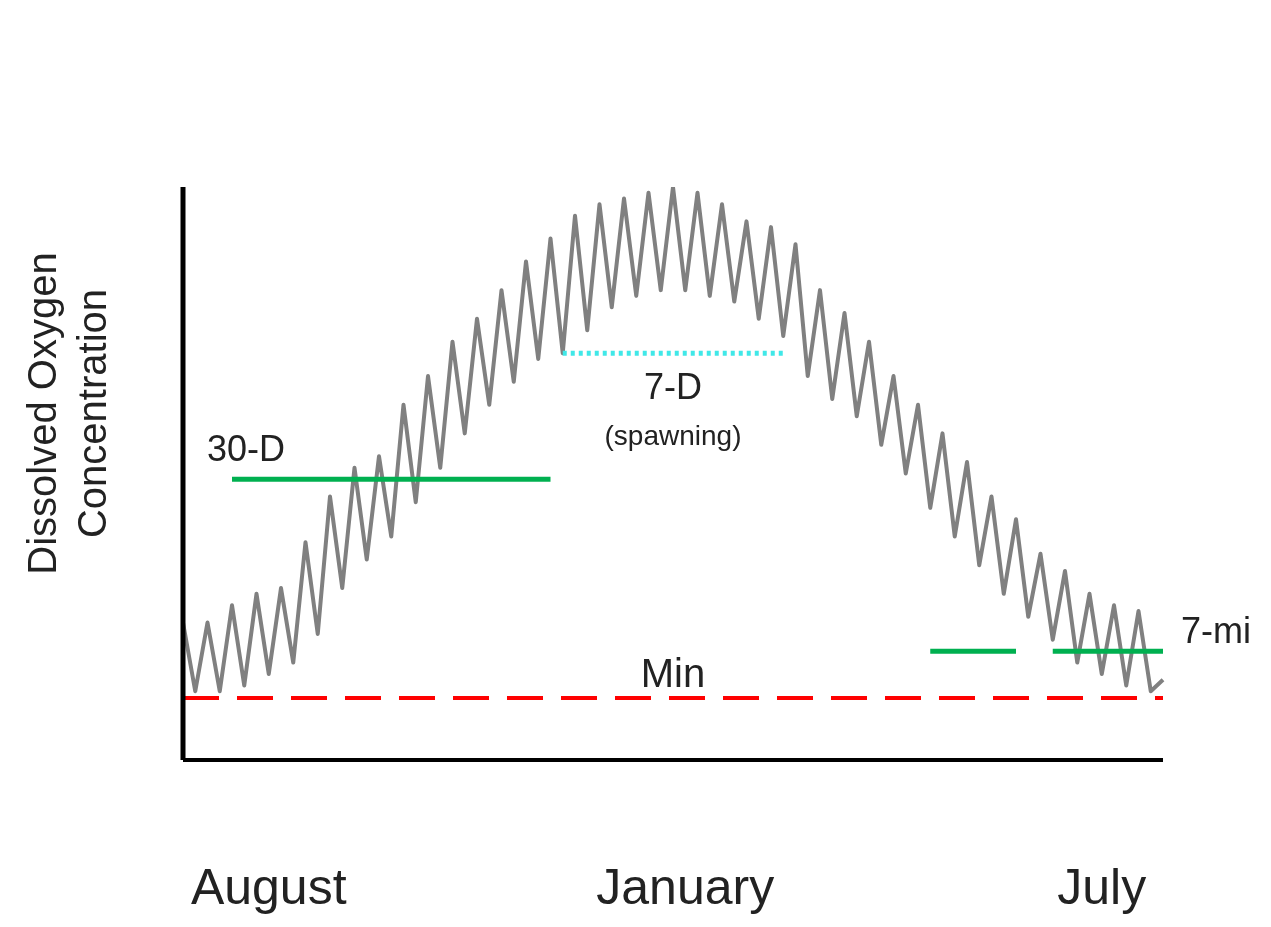 This screenshot has width=1271, height=927. Describe the element at coordinates (673, 436) in the screenshot. I see `annotation: (spawning)` at that location.